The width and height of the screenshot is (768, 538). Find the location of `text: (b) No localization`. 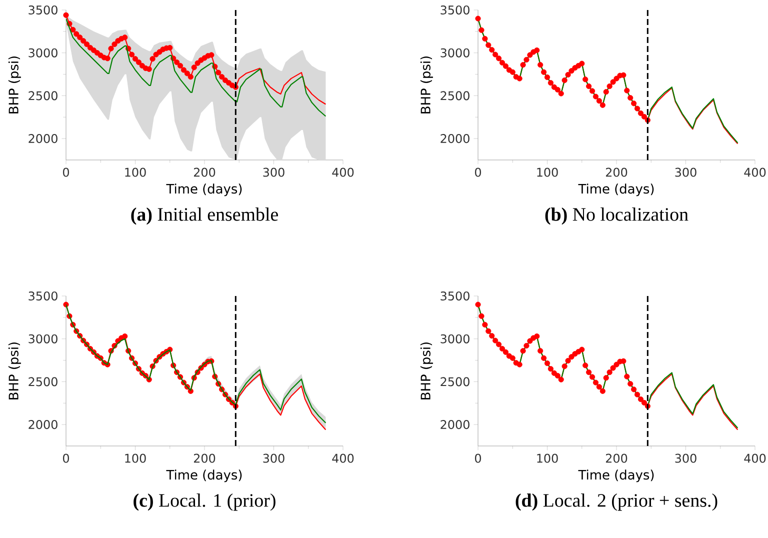

text: (b) No localization is located at coordinates (616, 216).